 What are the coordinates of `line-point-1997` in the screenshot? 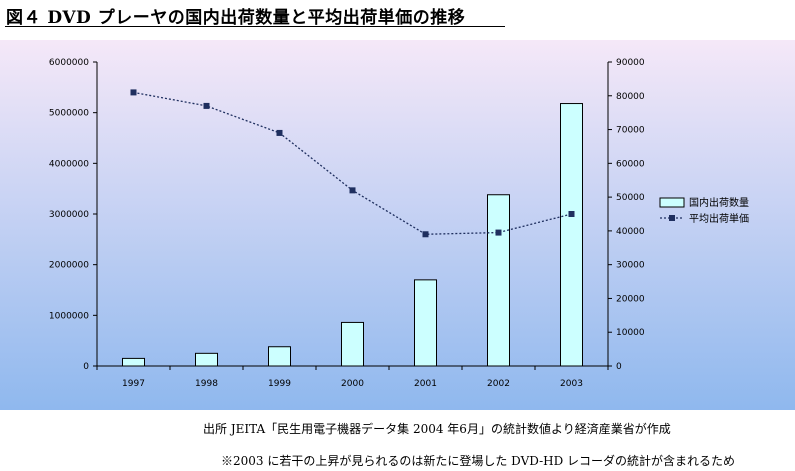 It's located at (133, 92).